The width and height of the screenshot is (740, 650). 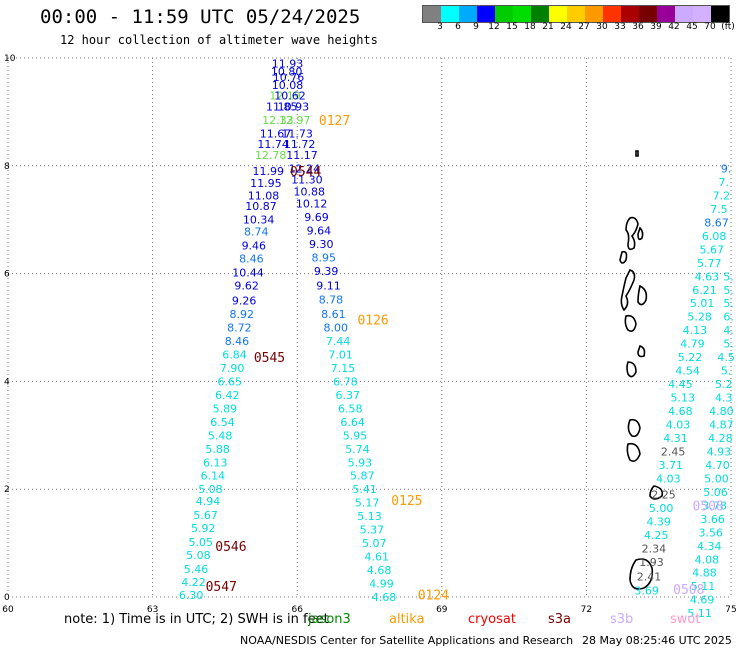 What do you see at coordinates (201, 542) in the screenshot?
I see `wave-height-value: 5.05` at bounding box center [201, 542].